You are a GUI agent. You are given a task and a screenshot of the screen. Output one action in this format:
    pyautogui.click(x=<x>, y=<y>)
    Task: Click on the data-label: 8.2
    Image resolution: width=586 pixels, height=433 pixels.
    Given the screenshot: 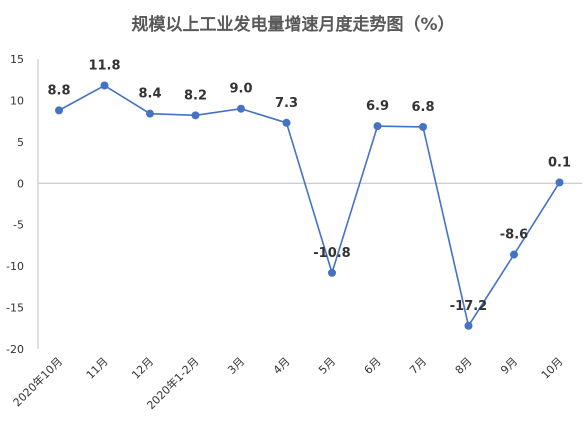 What is the action you would take?
    pyautogui.click(x=195, y=95)
    